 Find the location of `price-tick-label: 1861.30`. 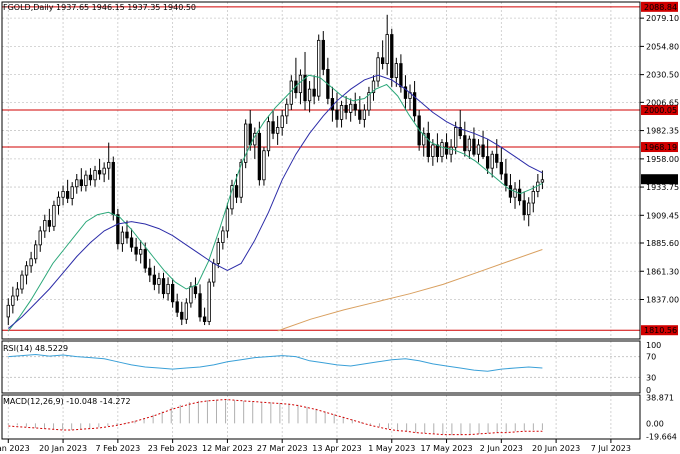

price-tick-label: 1861.30 is located at coordinates (662, 271).